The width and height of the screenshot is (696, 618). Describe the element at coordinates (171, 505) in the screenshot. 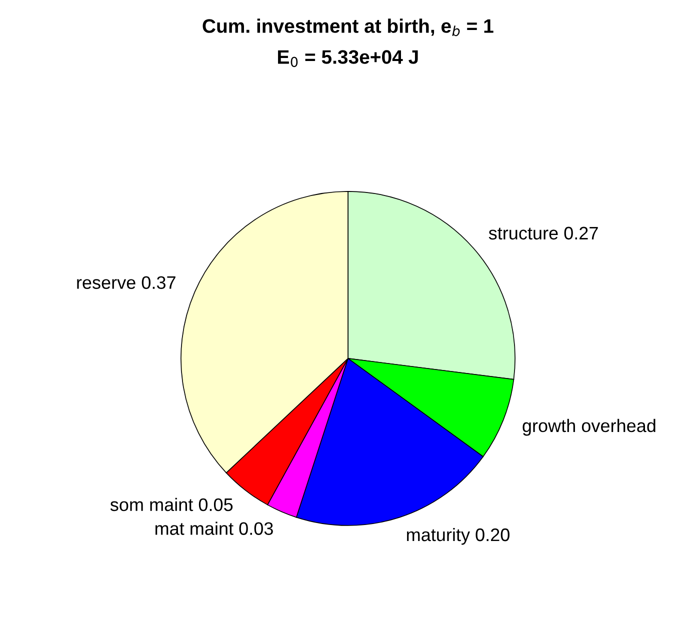

I see `slice-label: som maint 0.05` at that location.